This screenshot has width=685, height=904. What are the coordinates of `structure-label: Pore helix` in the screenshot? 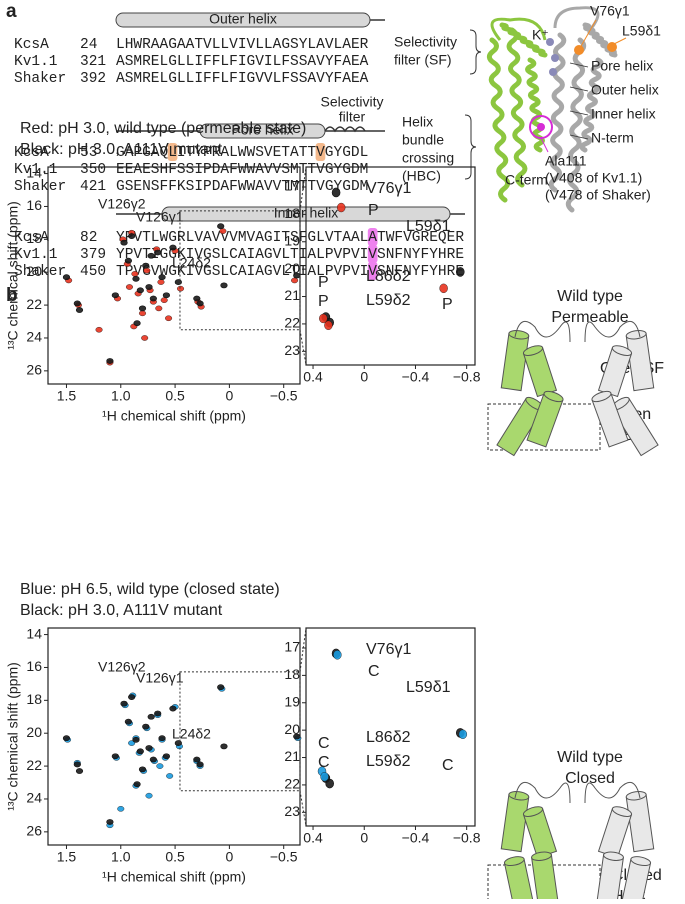 It's located at (622, 66).